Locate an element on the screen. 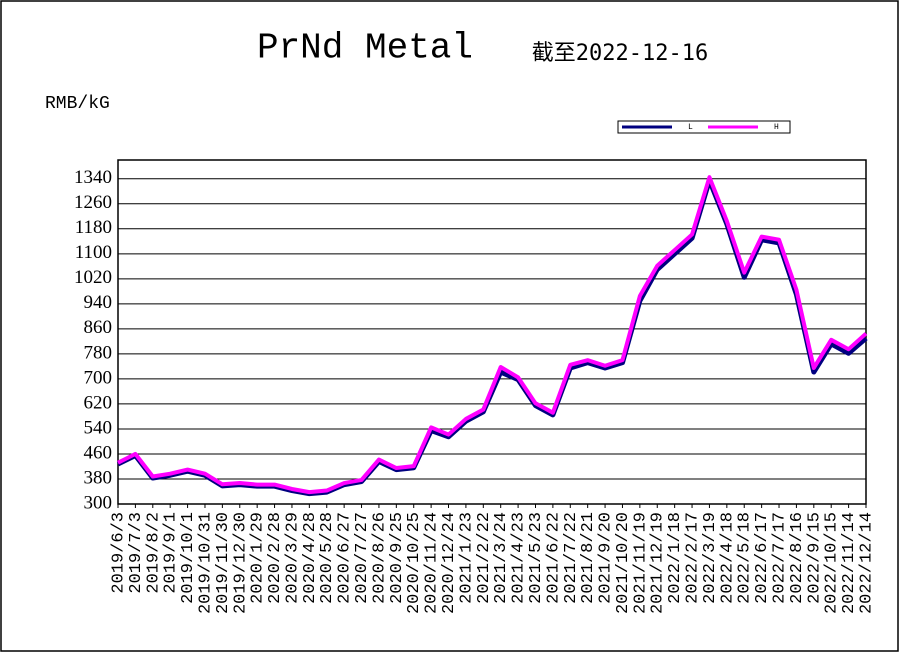 This screenshot has width=900, height=653. x-tick-label: 2019/10/1 is located at coordinates (188, 558).